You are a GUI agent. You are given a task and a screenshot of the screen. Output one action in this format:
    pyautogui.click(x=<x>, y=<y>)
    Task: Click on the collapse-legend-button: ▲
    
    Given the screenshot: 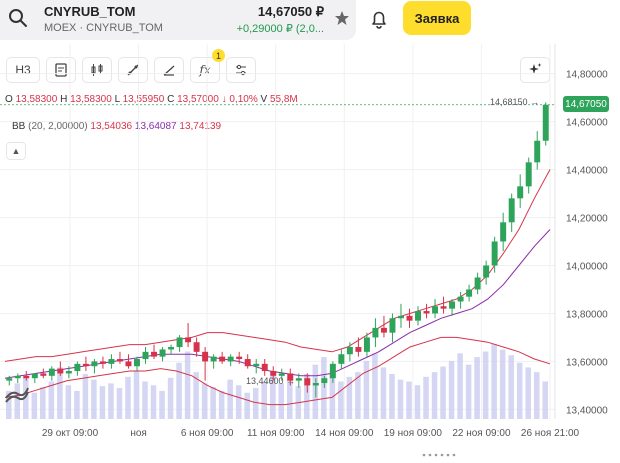 What is the action you would take?
    pyautogui.click(x=16, y=151)
    